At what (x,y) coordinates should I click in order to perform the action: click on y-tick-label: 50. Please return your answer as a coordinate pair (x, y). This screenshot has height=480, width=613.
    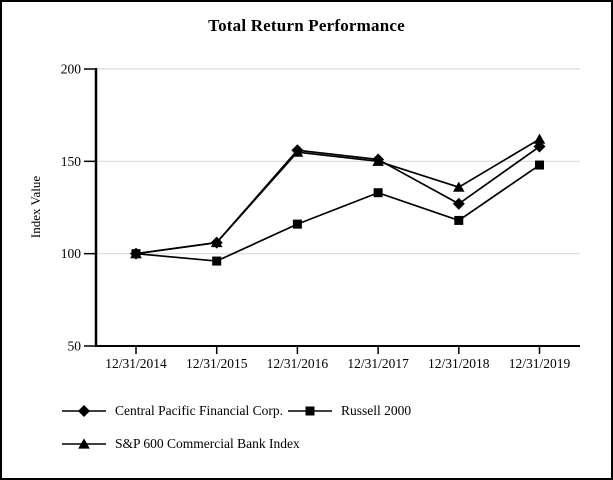
    Looking at the image, I should click on (75, 346).